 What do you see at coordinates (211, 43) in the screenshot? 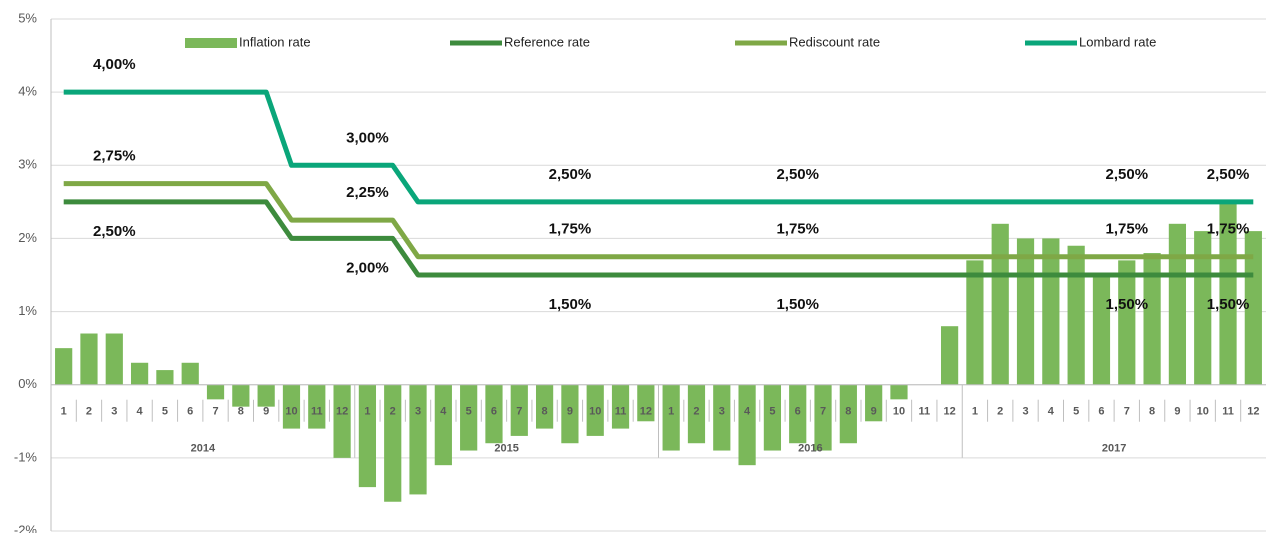
I see `legend-swatch` at bounding box center [211, 43].